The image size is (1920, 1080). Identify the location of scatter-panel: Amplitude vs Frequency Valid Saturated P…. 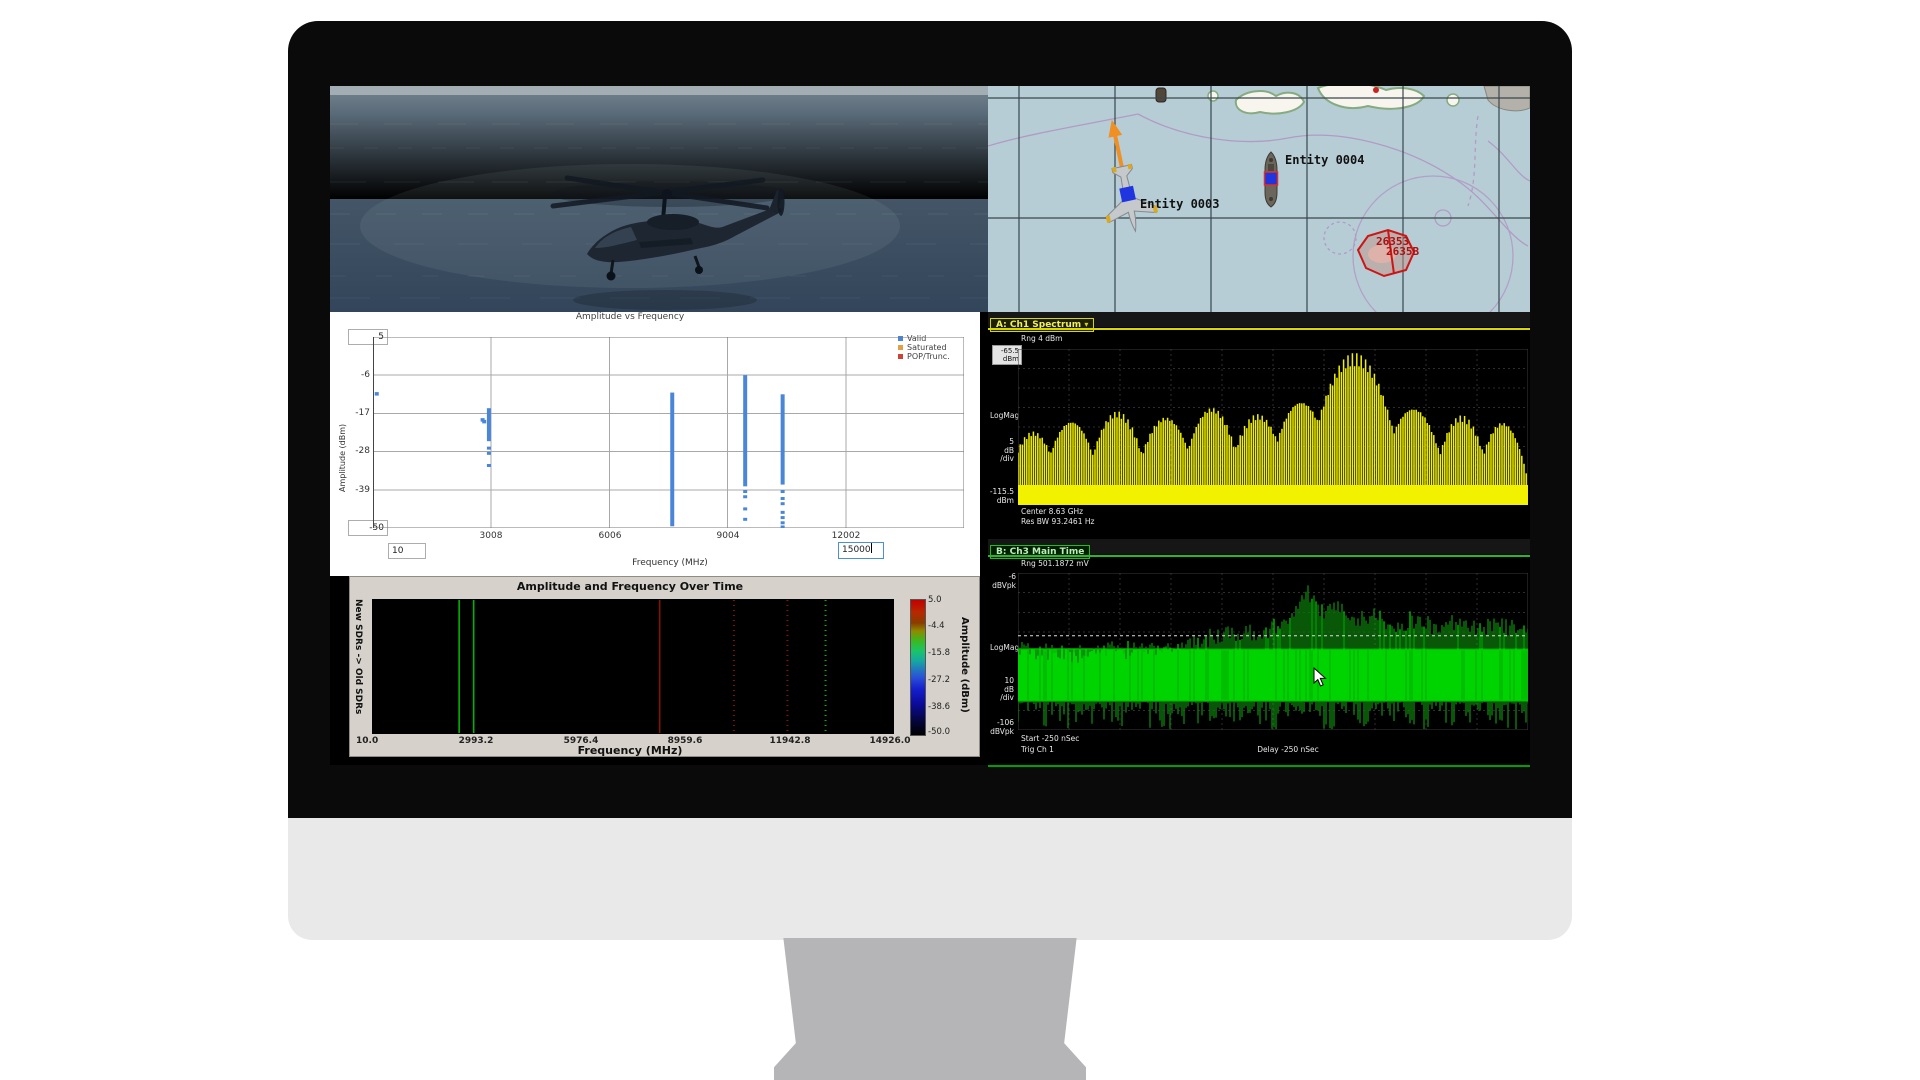
(655, 444).